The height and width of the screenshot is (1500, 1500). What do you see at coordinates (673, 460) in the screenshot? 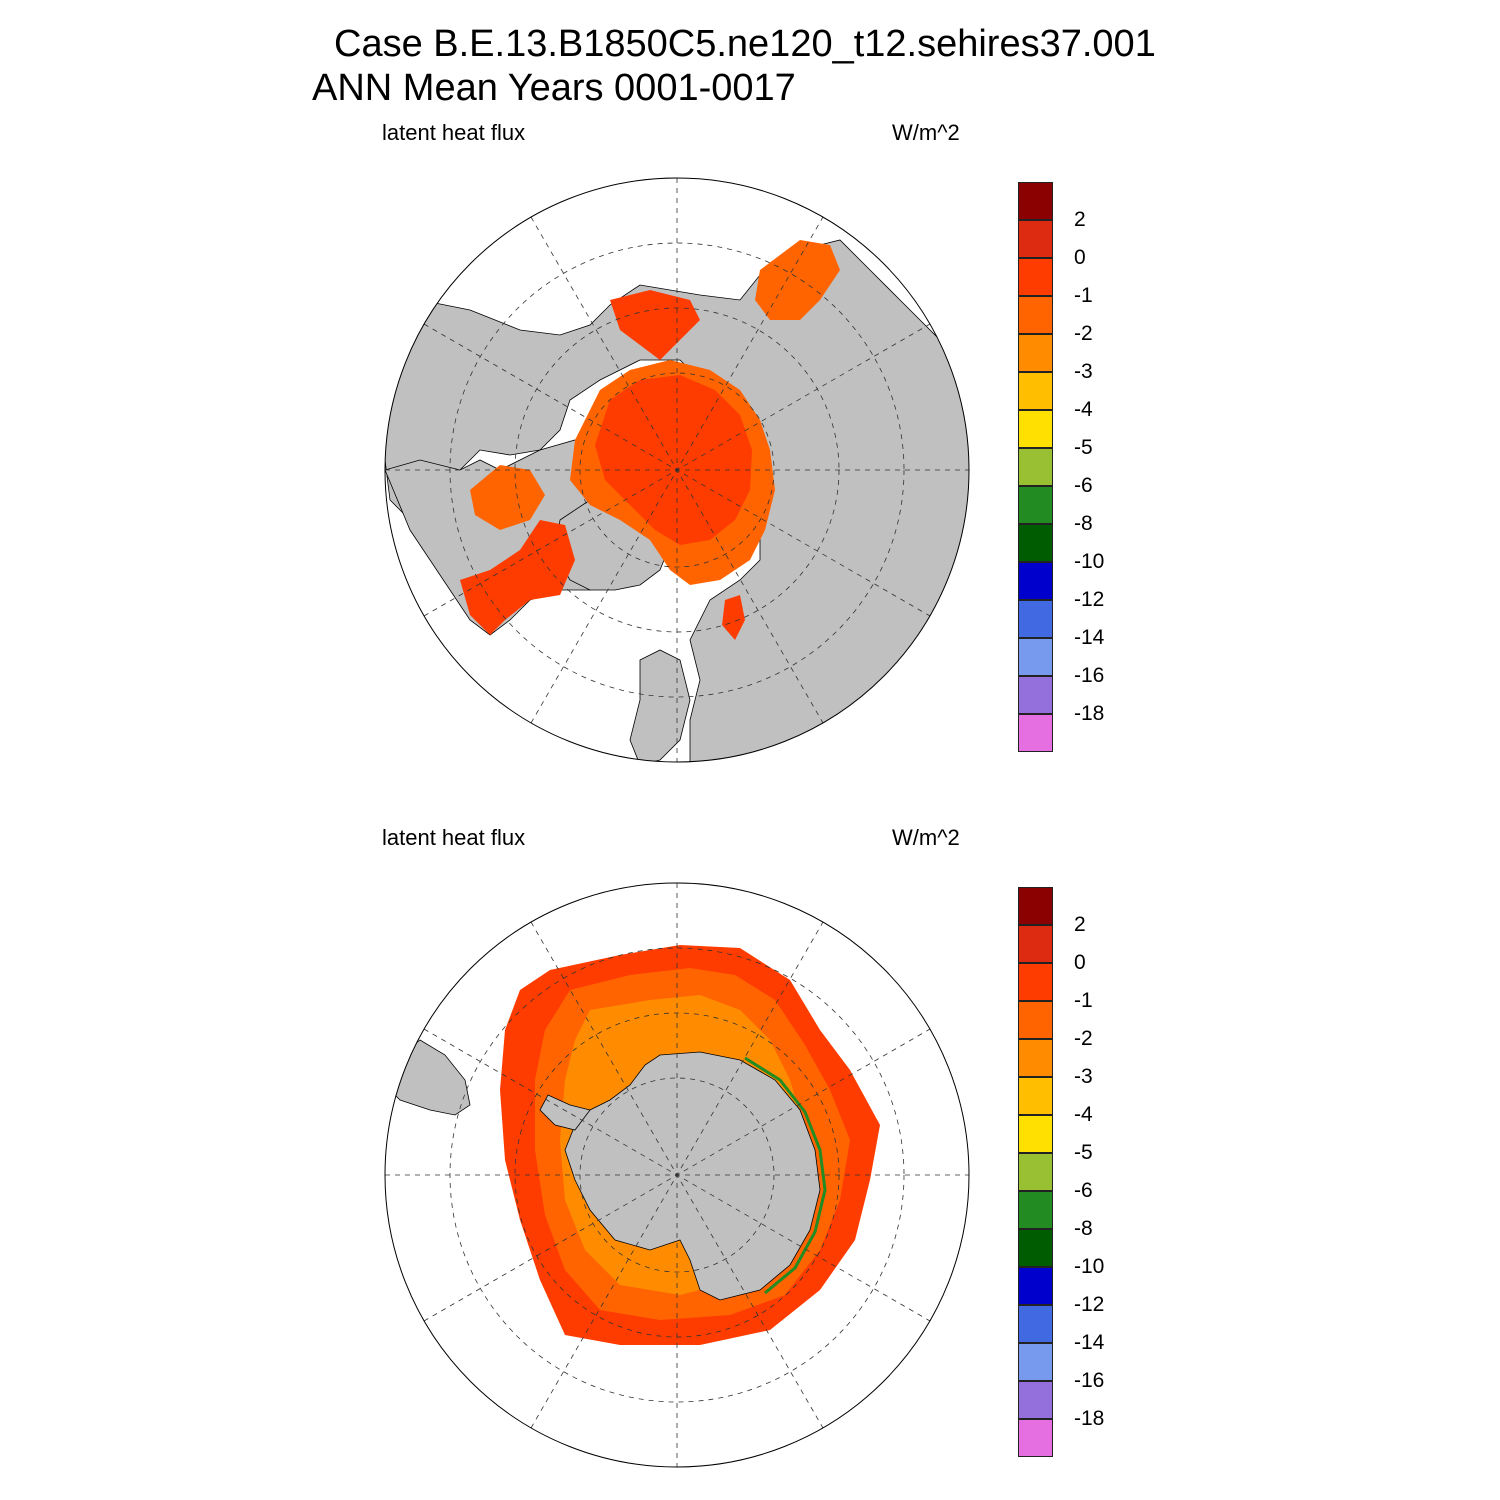
I see `north-flux-field-core` at bounding box center [673, 460].